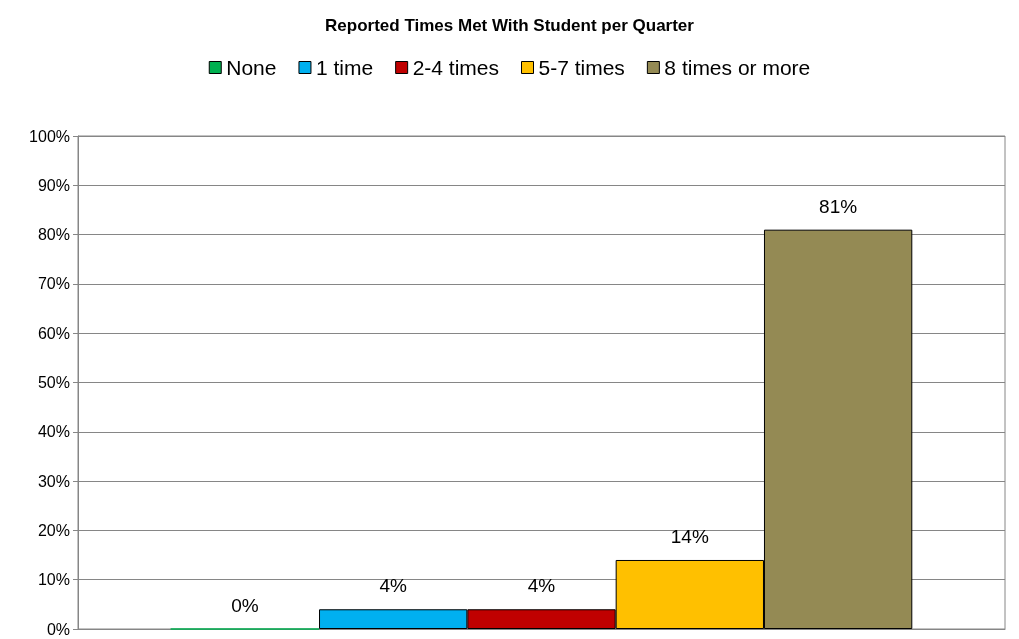 The height and width of the screenshot is (639, 1019). Describe the element at coordinates (737, 67) in the screenshot. I see `legend-label: 8 times or more` at that location.